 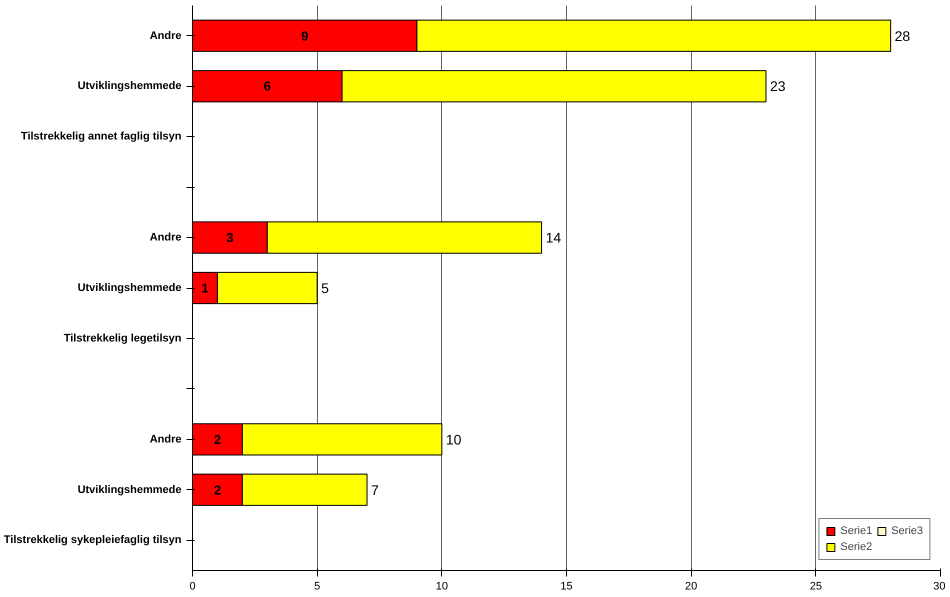 I want to click on y-tick-label: Tilstrekkelig legetilsyn, so click(x=123, y=338).